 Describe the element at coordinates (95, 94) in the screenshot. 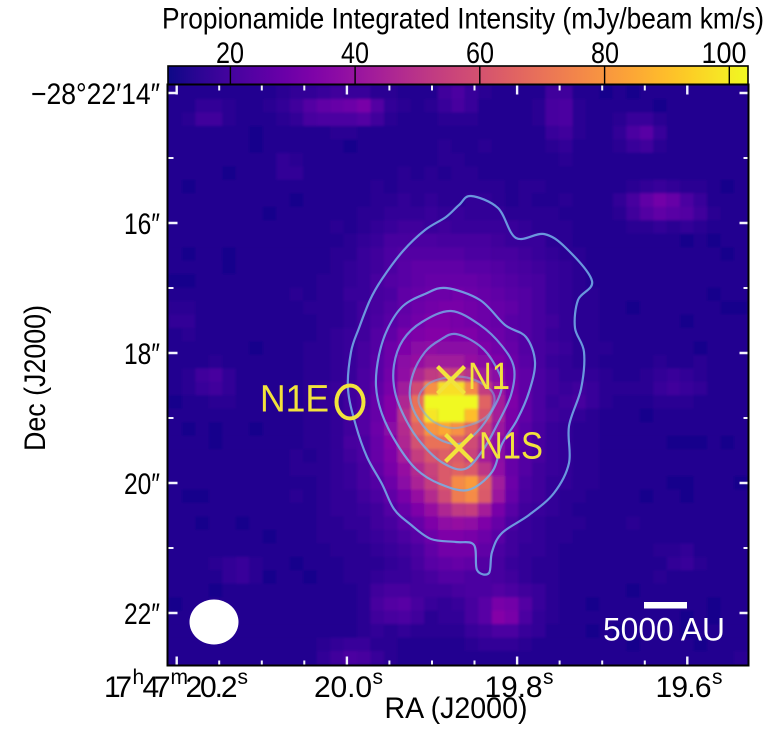

I see `svg-text: −28°22′14″` at that location.